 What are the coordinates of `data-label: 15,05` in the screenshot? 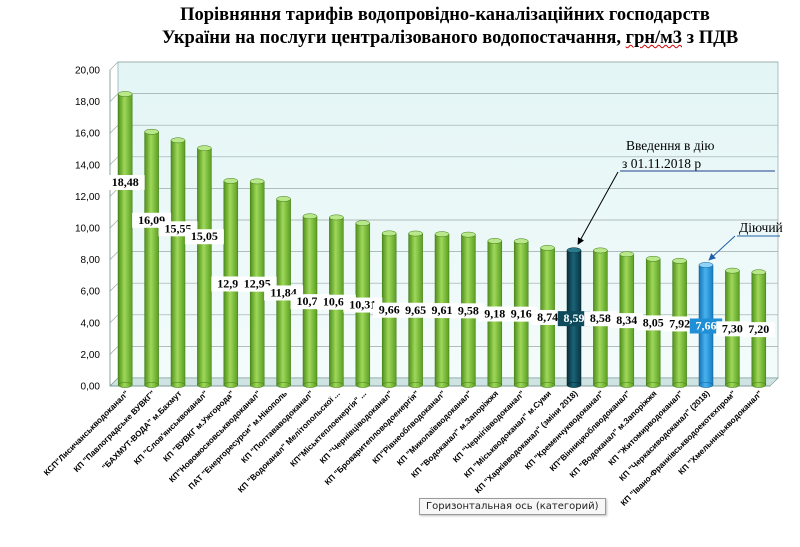 It's located at (204, 236).